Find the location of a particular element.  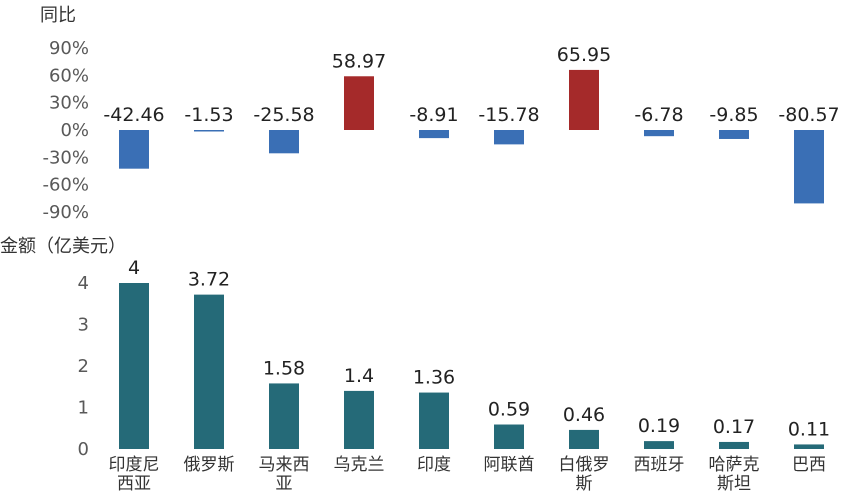

category-label: 白俄罗 is located at coordinates (584, 465).